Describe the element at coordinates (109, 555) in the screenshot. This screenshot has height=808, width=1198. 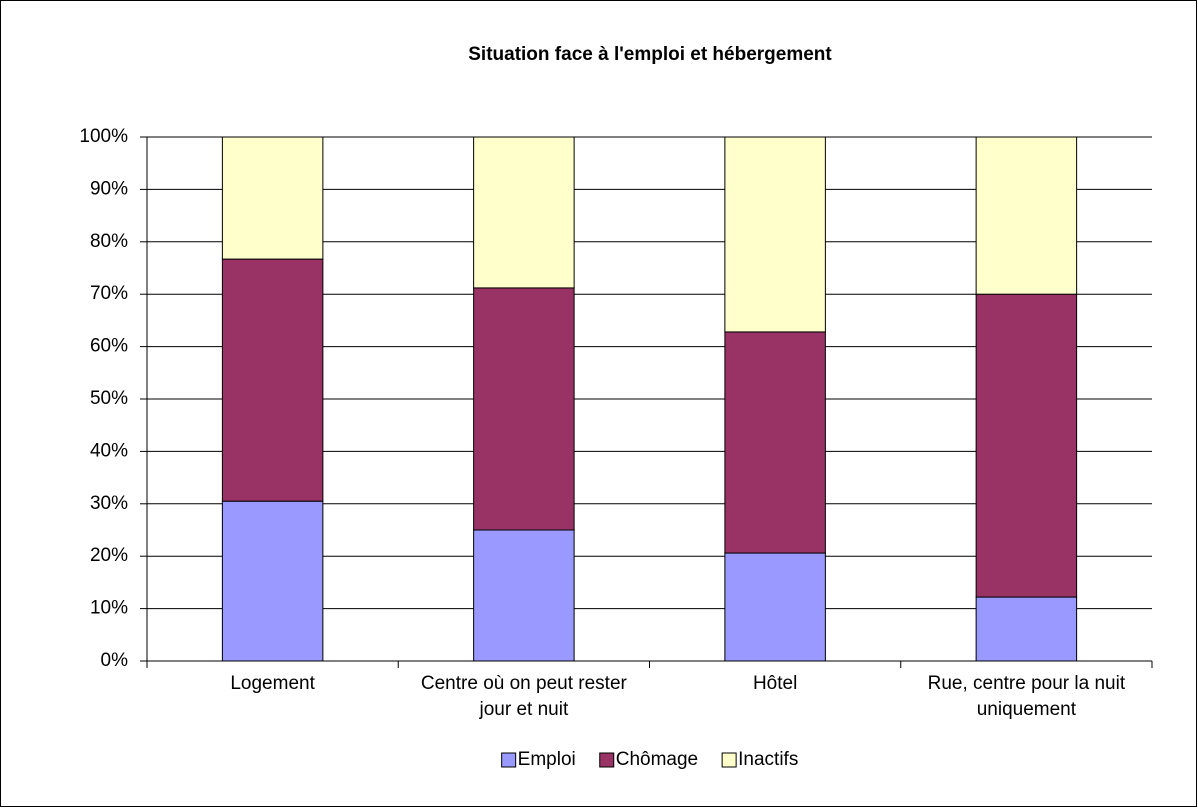
I see `y-tick-label: 20%` at that location.